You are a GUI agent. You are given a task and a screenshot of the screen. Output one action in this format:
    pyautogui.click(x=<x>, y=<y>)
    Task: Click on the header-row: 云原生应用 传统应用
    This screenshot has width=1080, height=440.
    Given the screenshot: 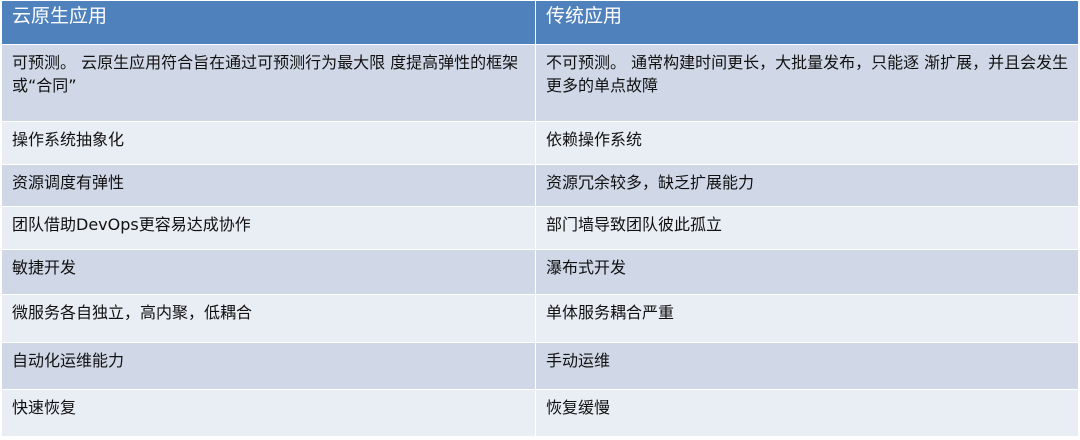 What is the action you would take?
    pyautogui.click(x=540, y=22)
    